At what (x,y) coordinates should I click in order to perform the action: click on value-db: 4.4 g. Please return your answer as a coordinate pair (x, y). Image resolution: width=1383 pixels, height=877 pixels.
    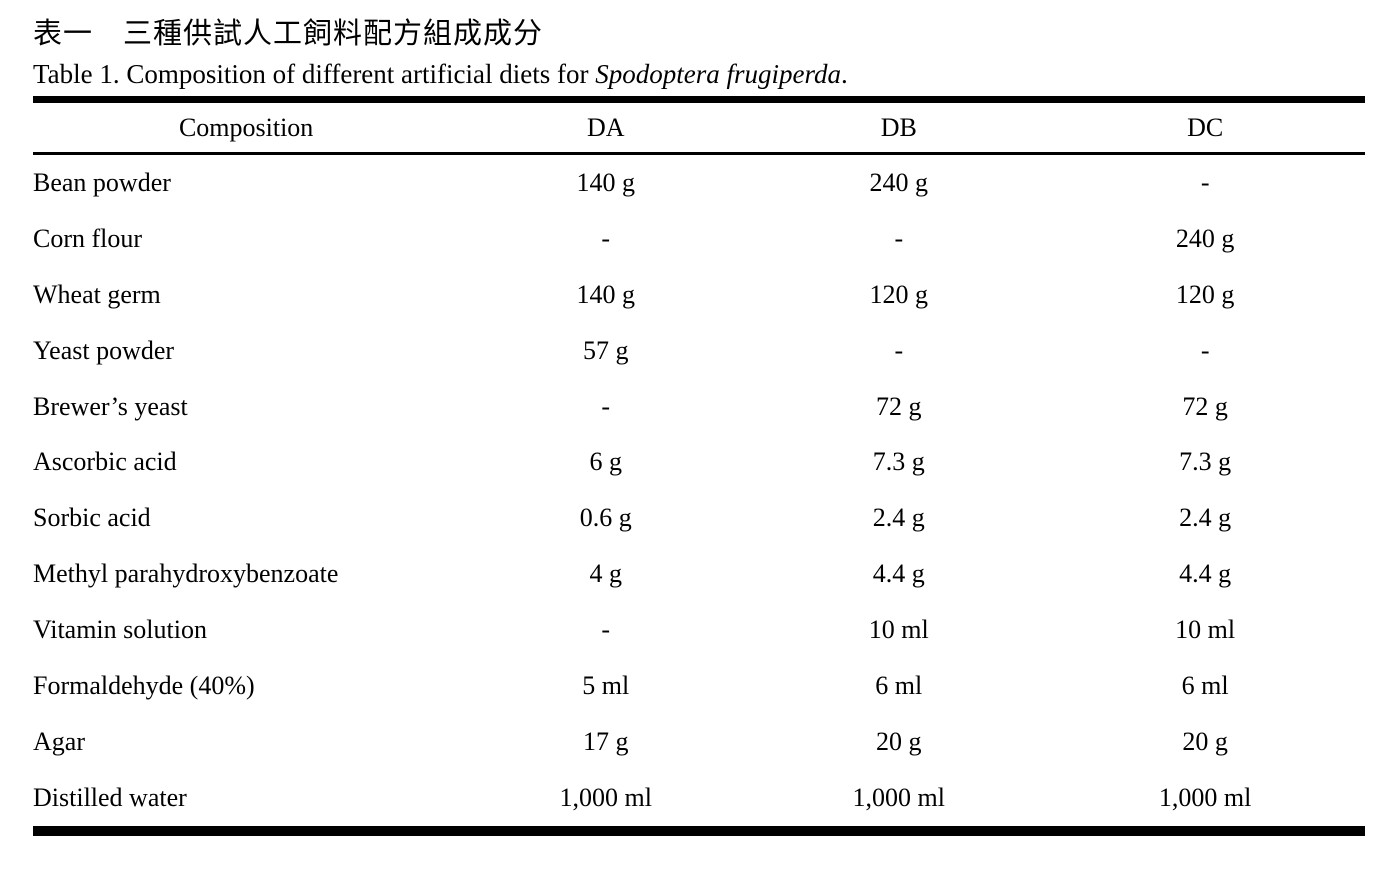
    Looking at the image, I should click on (898, 574).